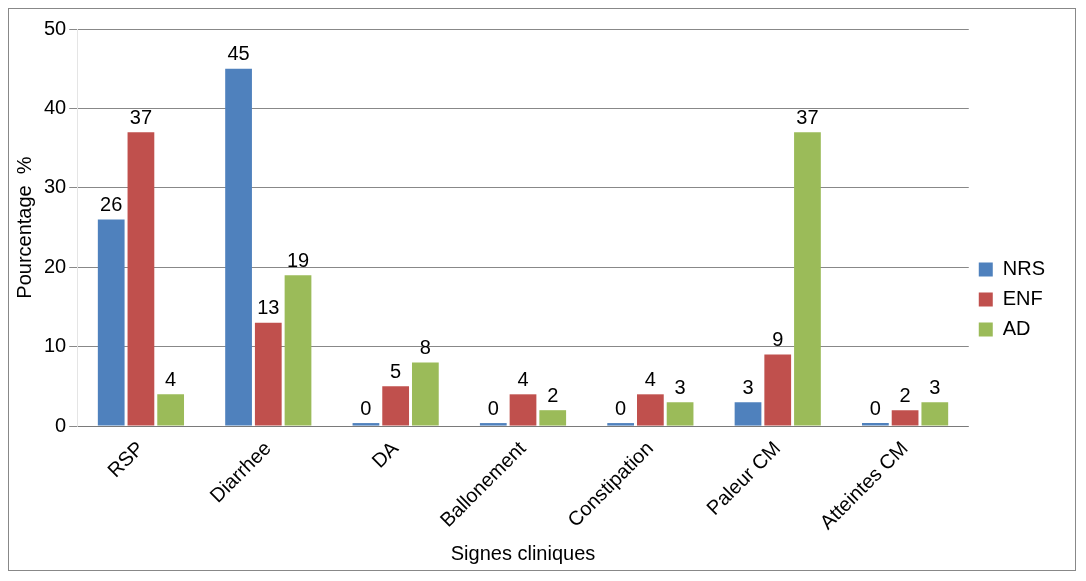 Image resolution: width=1086 pixels, height=581 pixels. What do you see at coordinates (268, 307) in the screenshot?
I see `data-label: 13` at bounding box center [268, 307].